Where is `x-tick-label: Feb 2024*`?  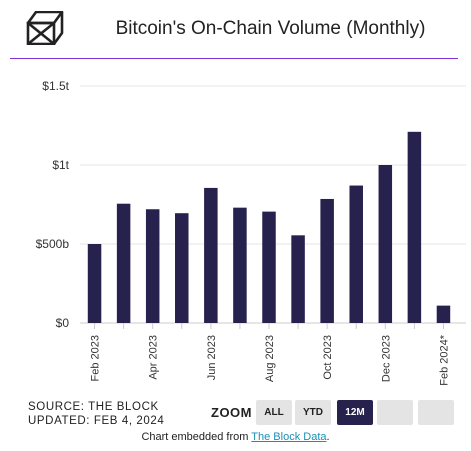 x-tick-label: Feb 2024* is located at coordinates (444, 359).